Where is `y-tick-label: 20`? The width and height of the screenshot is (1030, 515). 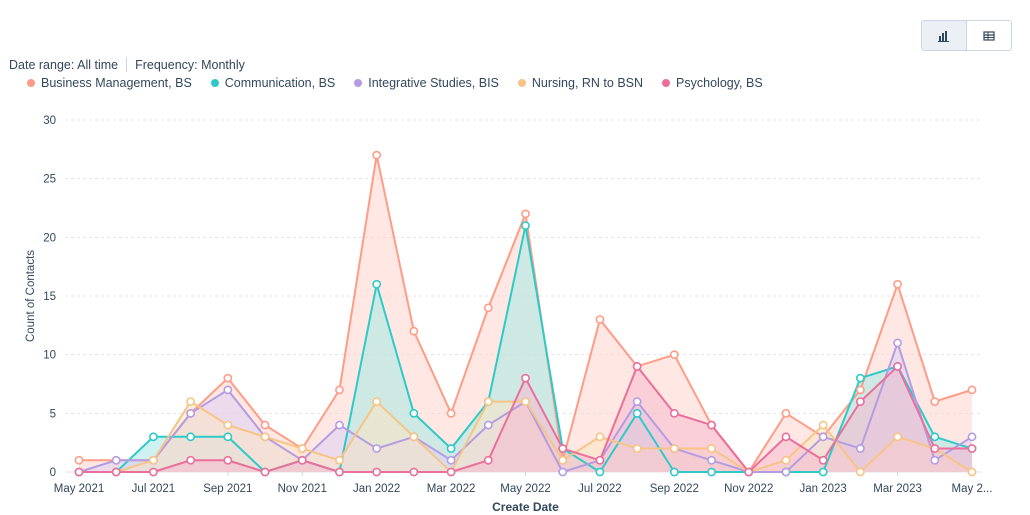 y-tick-label: 20 is located at coordinates (49, 238).